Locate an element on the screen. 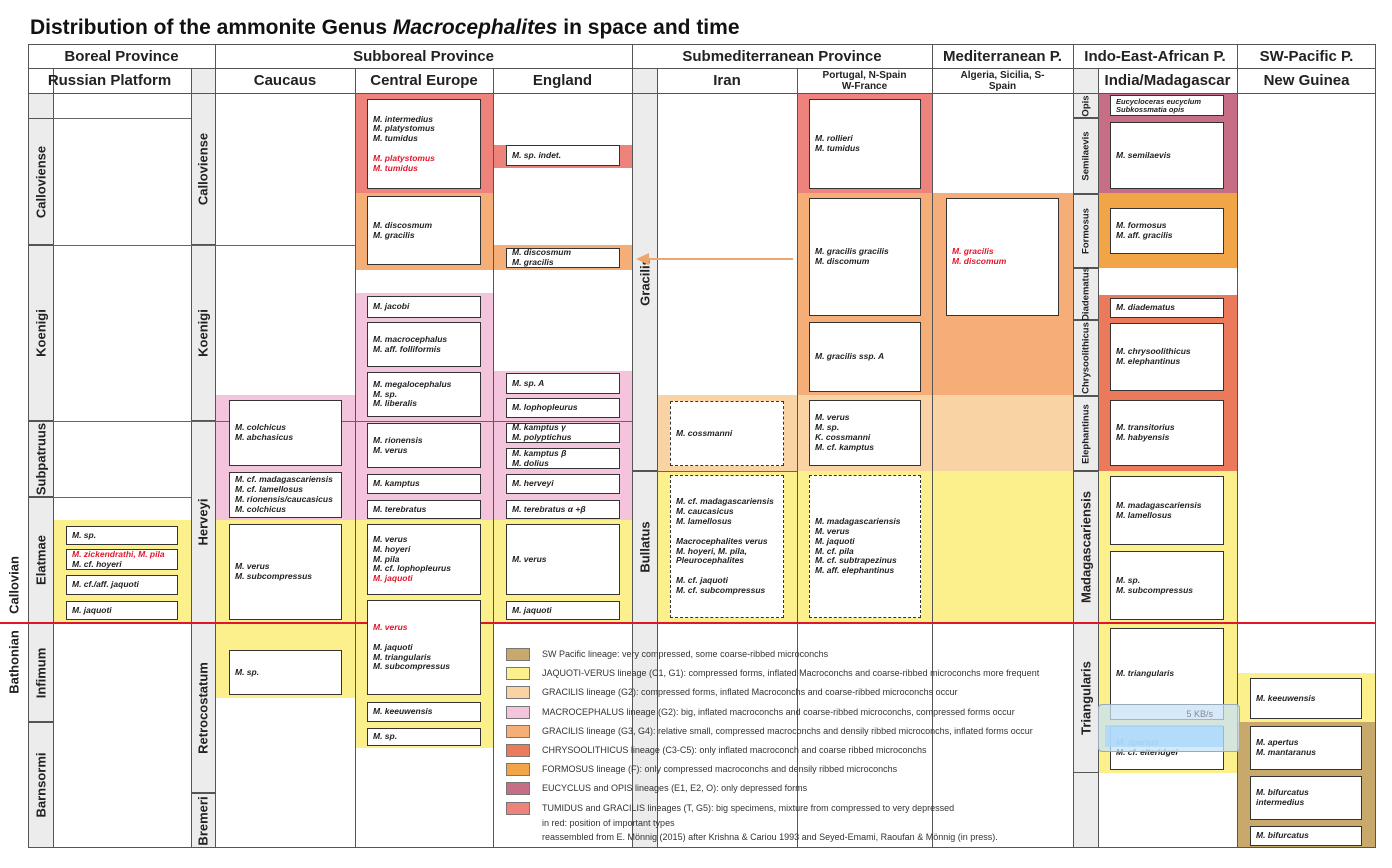 Image resolution: width=1392 pixels, height=868 pixels. species-box: M. transitorius M. habyensis is located at coordinates (1167, 433).